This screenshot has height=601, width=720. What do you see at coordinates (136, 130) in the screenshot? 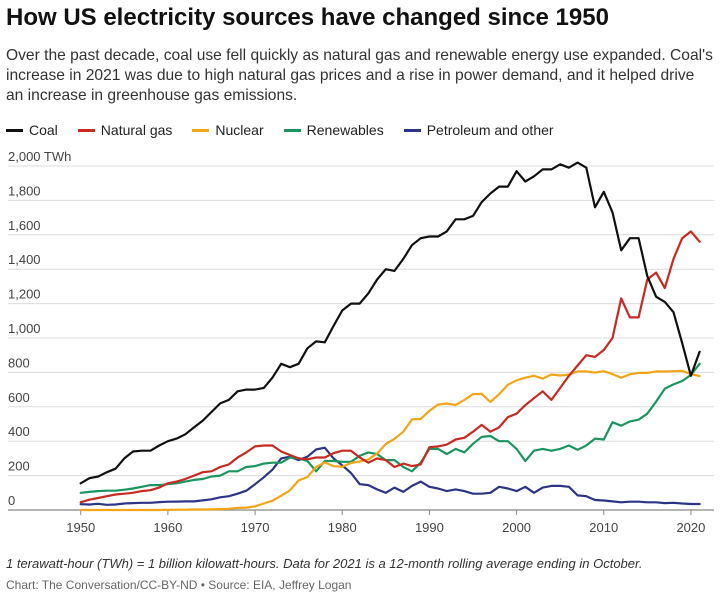
I see `legend-label: Natural gas` at bounding box center [136, 130].